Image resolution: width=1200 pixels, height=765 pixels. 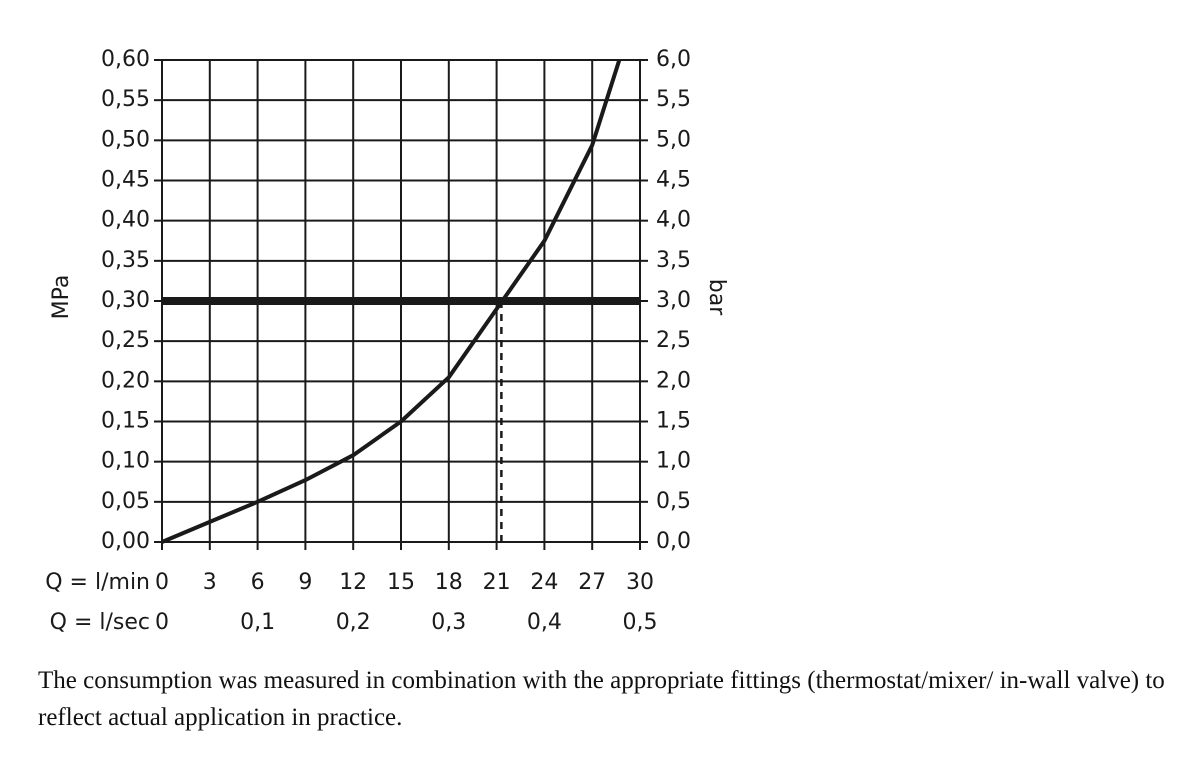 I want to click on x-tick-label: 12, so click(x=353, y=582).